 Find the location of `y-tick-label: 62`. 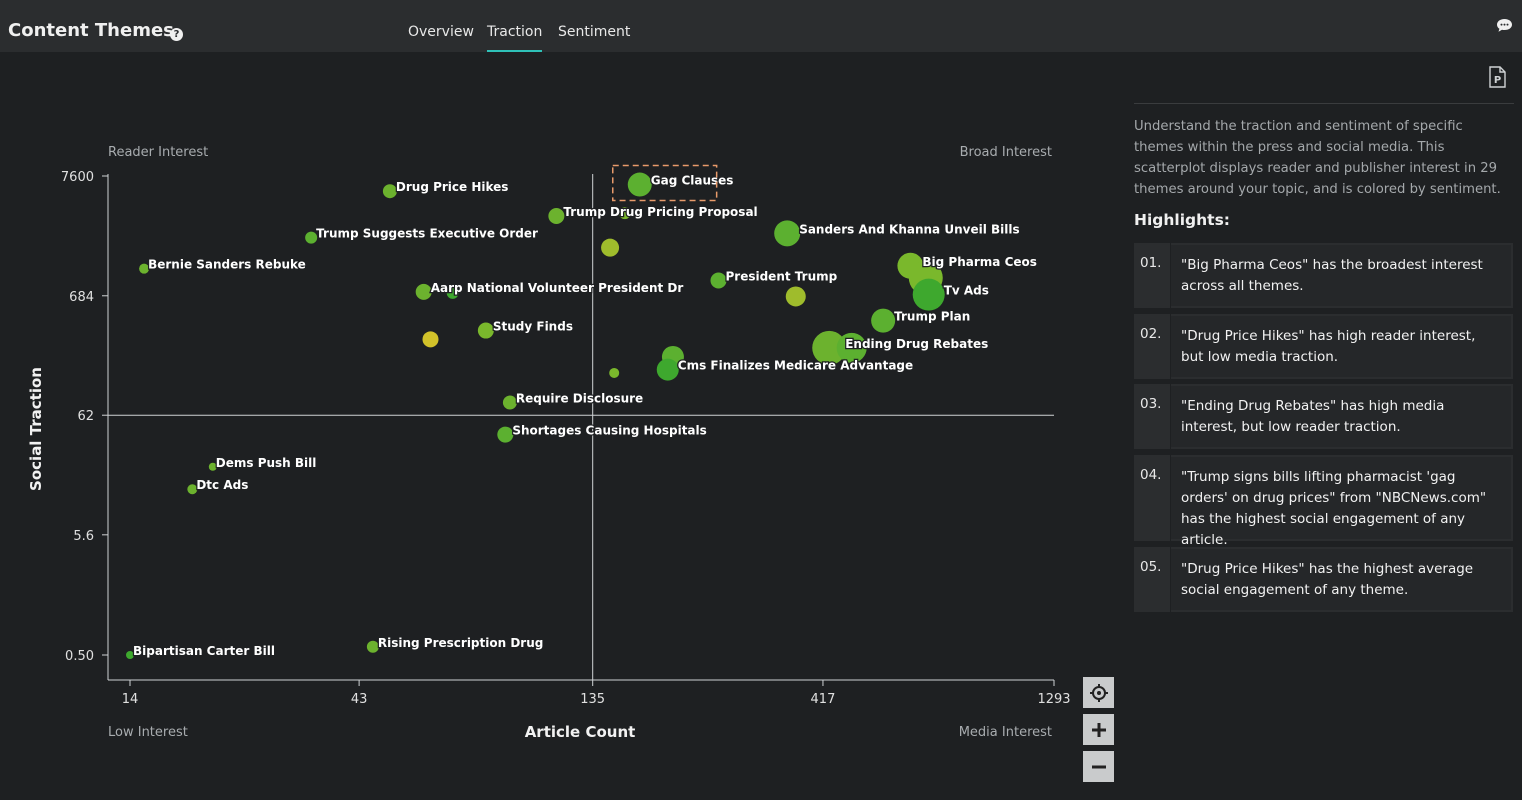

y-tick-label: 62 is located at coordinates (85, 416).